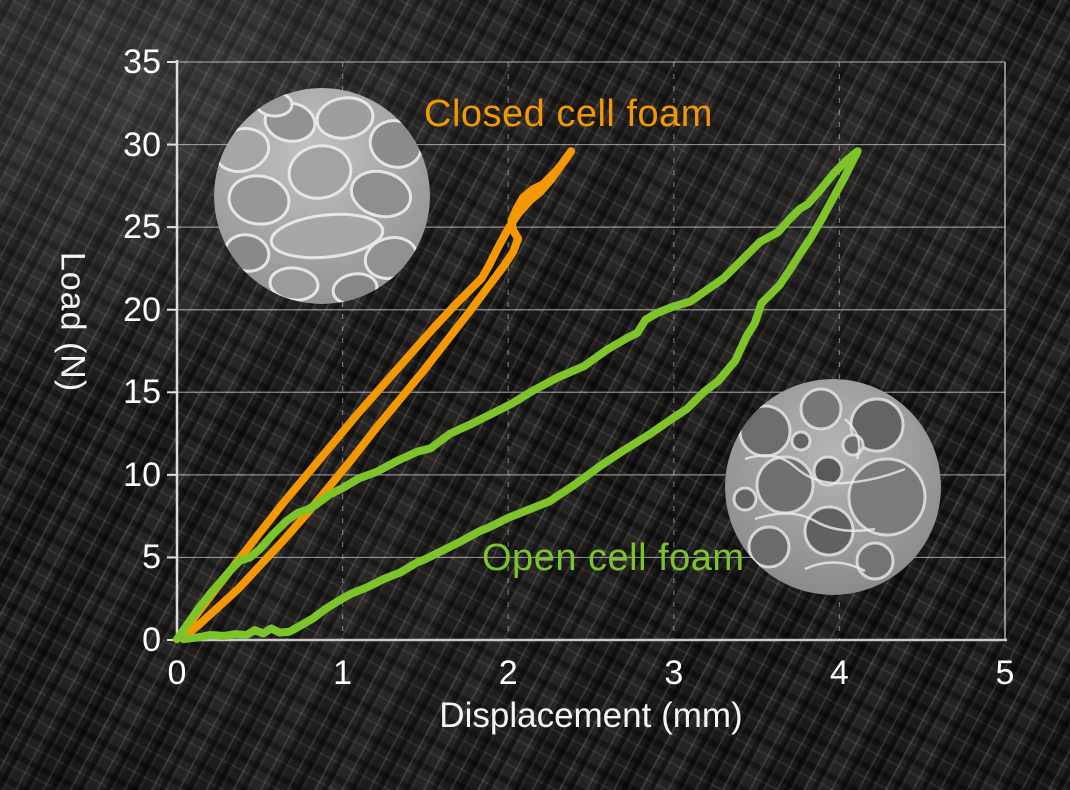  Describe the element at coordinates (568, 114) in the screenshot. I see `closed-cell-foam-label: Closed cell foam` at that location.